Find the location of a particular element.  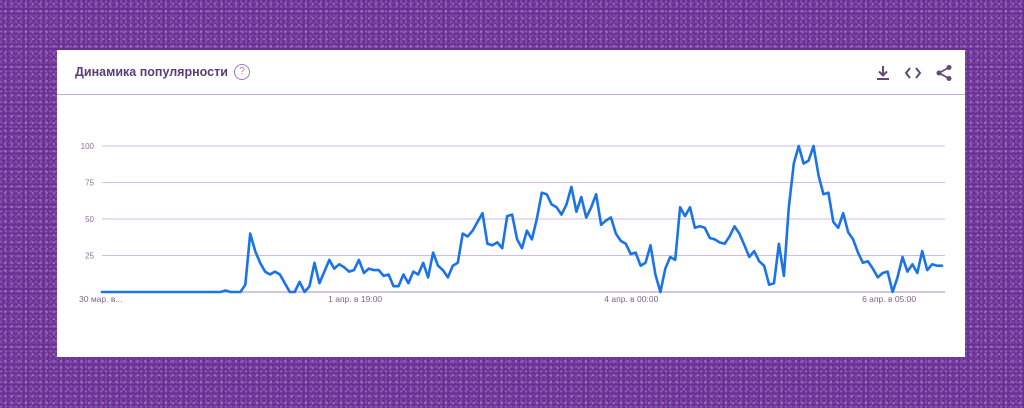

share-icon is located at coordinates (944, 73).